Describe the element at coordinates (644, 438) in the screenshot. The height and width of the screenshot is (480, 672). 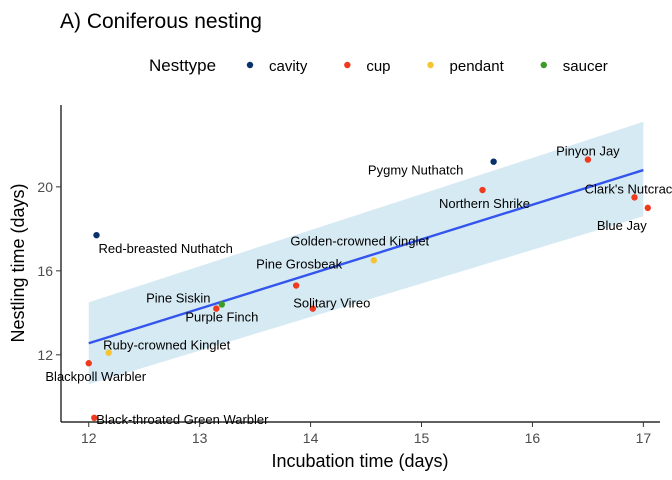
I see `x-tick-label: 17` at that location.